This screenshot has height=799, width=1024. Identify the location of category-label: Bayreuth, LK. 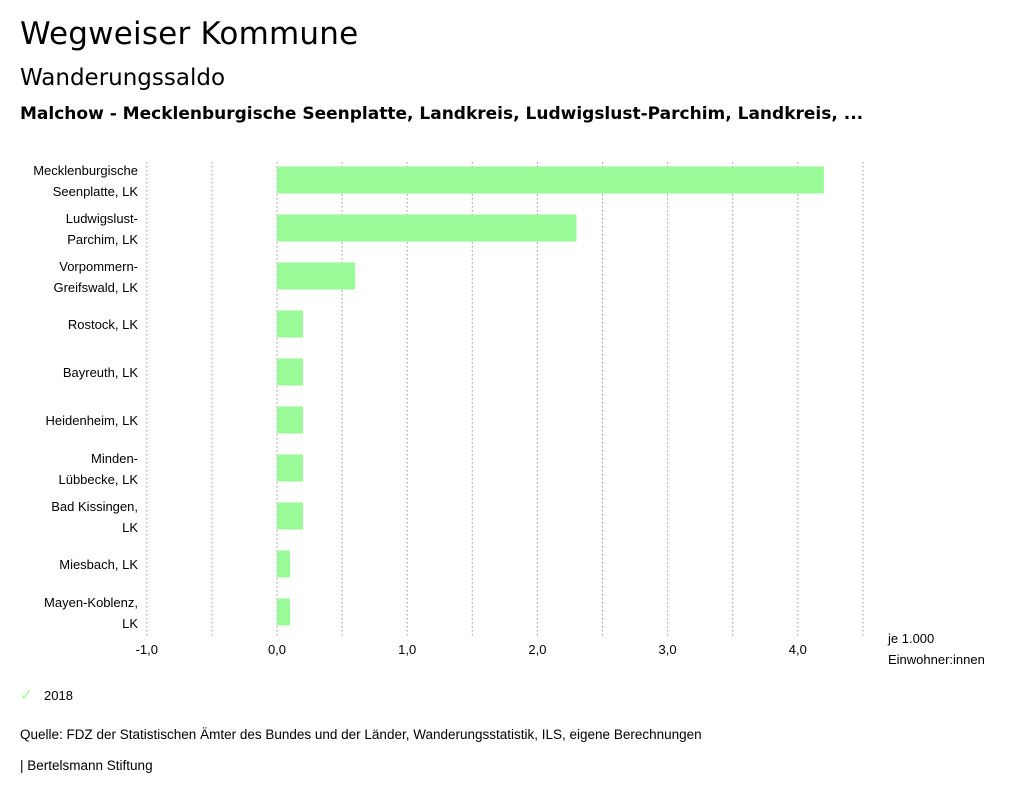
(100, 372).